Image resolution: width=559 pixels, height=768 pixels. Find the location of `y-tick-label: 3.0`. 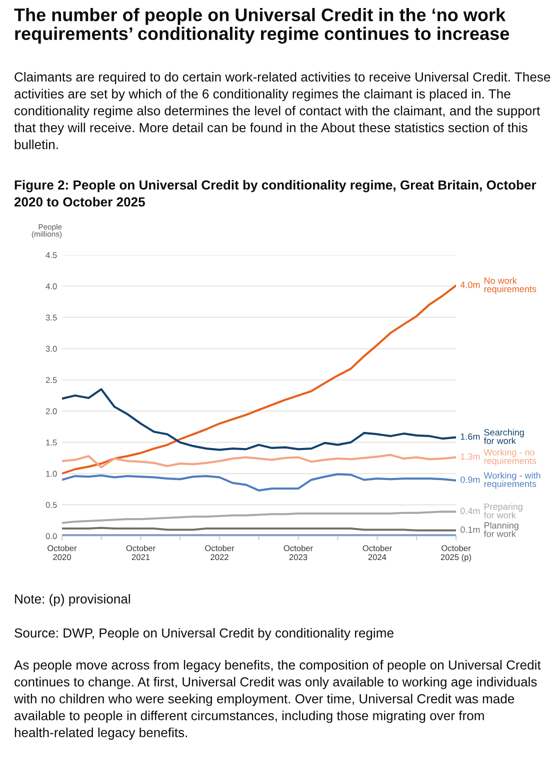

y-tick-label: 3.0 is located at coordinates (51, 349).